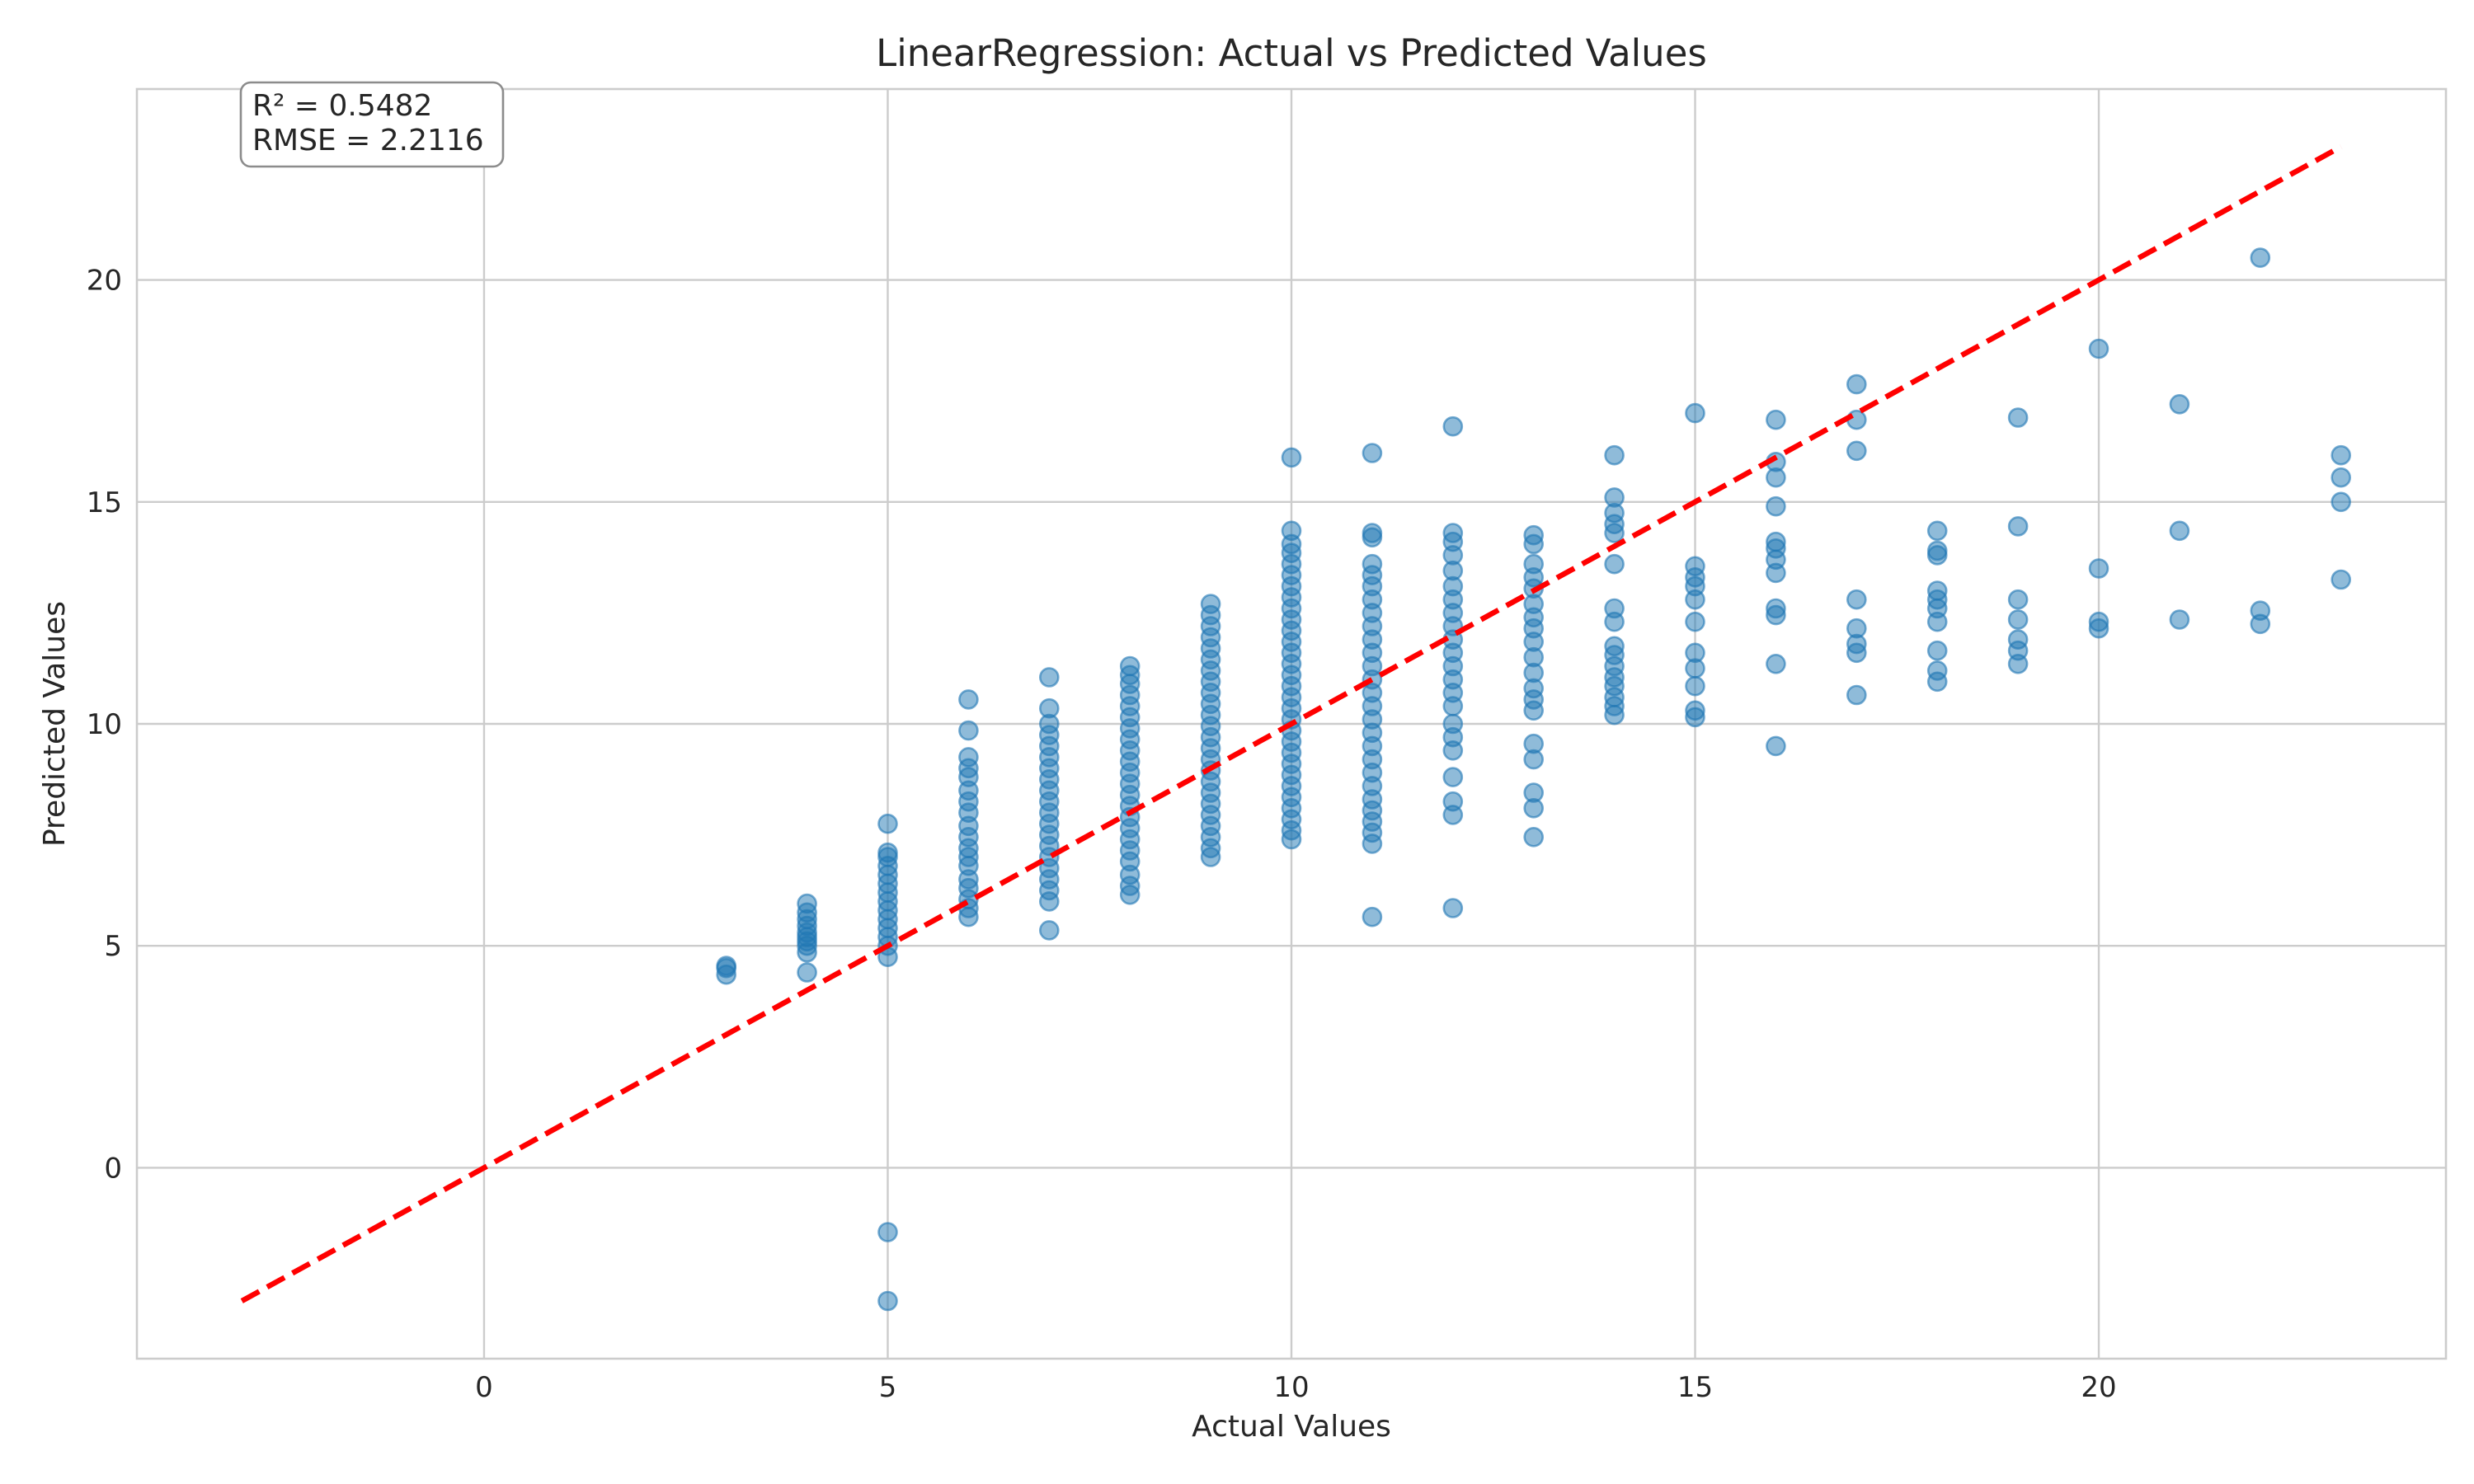 This screenshot has width=2474, height=1484. Describe the element at coordinates (484, 1387) in the screenshot. I see `x-tick-label: 0` at that location.